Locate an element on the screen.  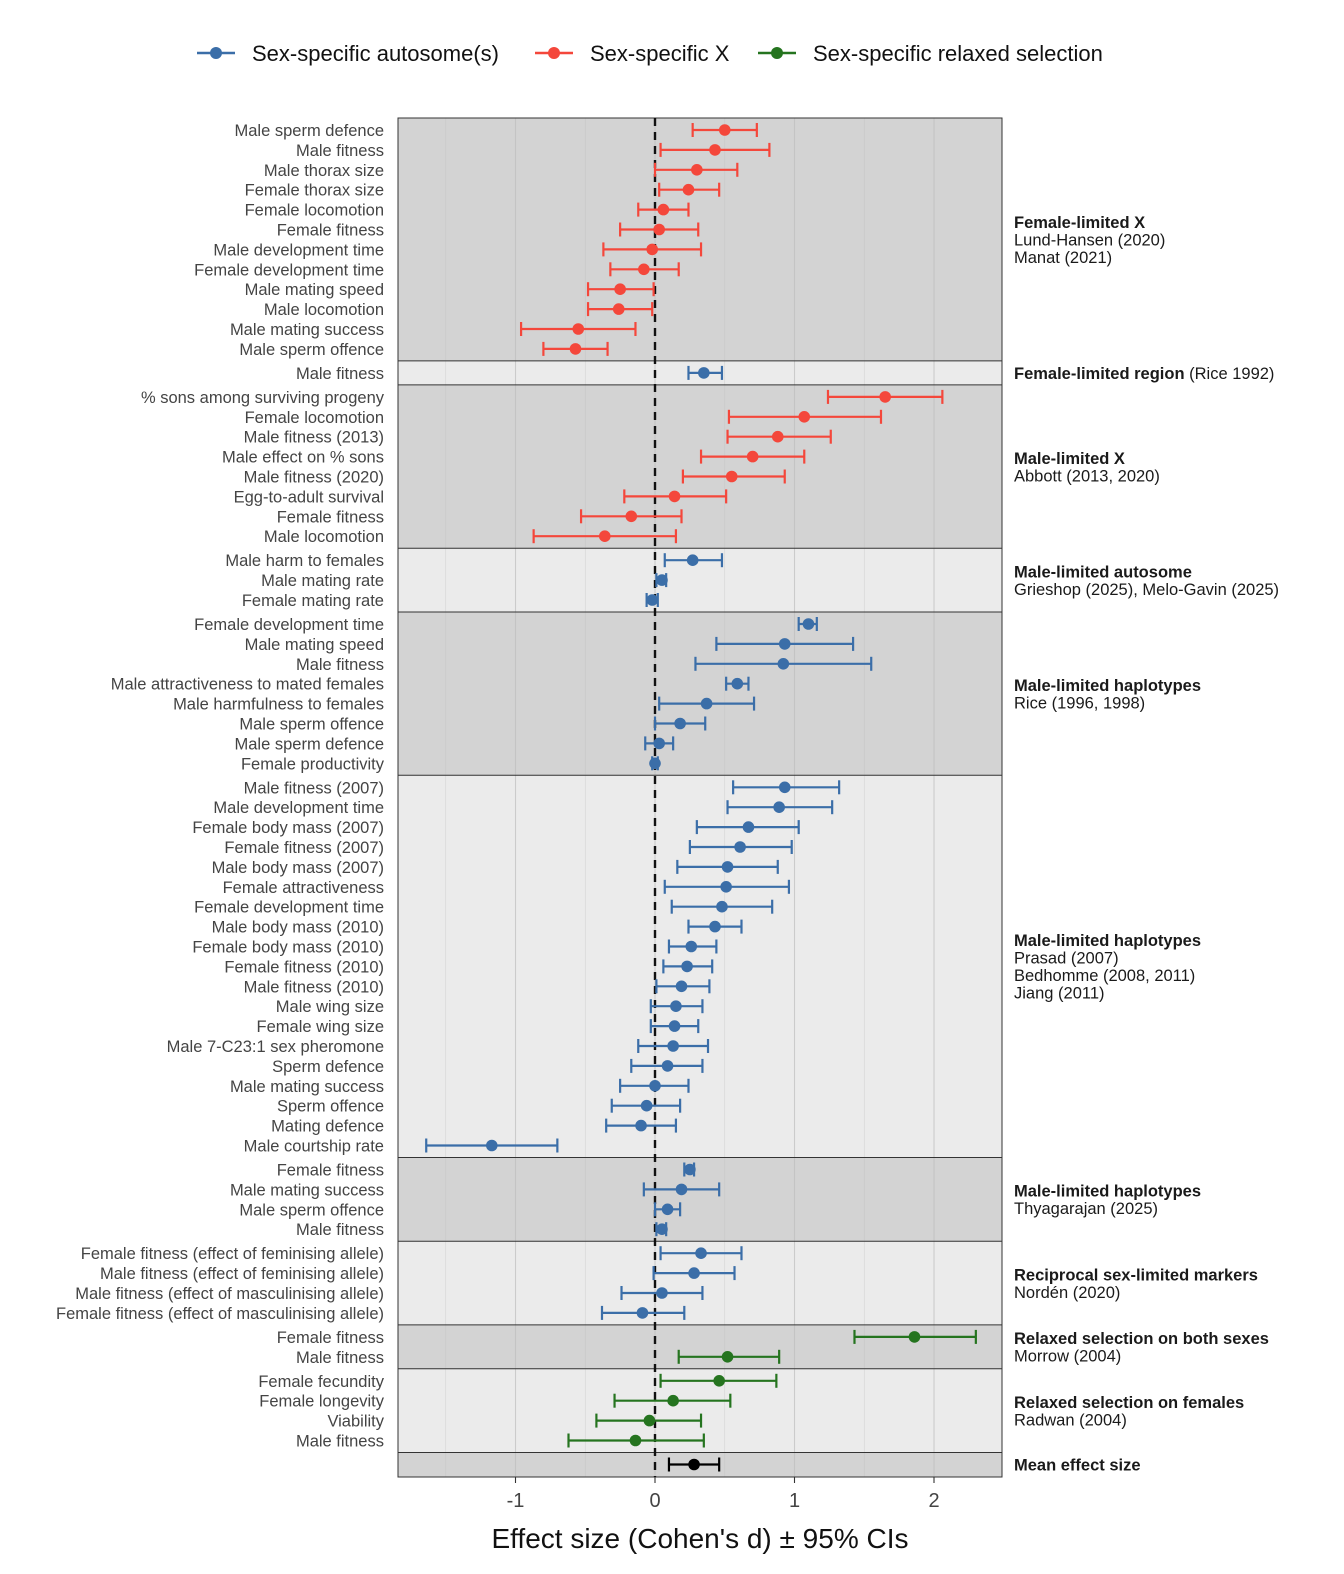
row-label: Female mating rate is located at coordinates (313, 601).